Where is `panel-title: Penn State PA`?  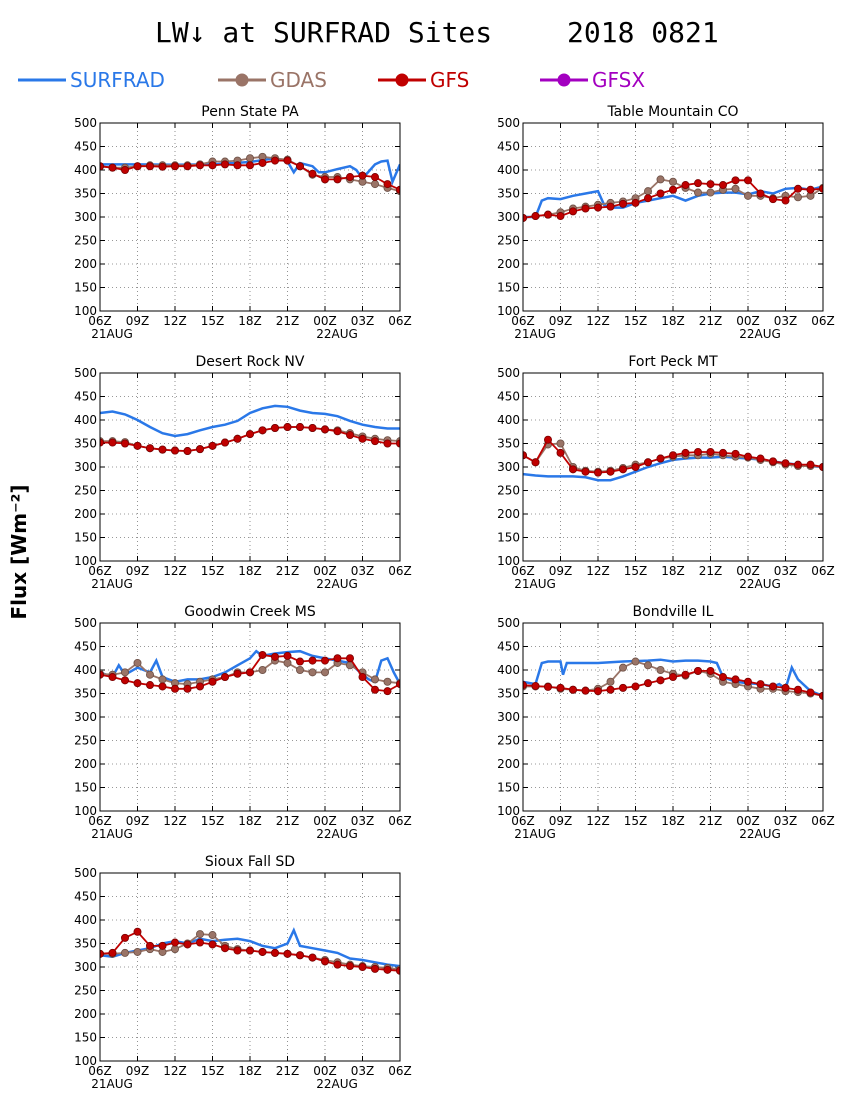 panel-title: Penn State PA is located at coordinates (250, 112).